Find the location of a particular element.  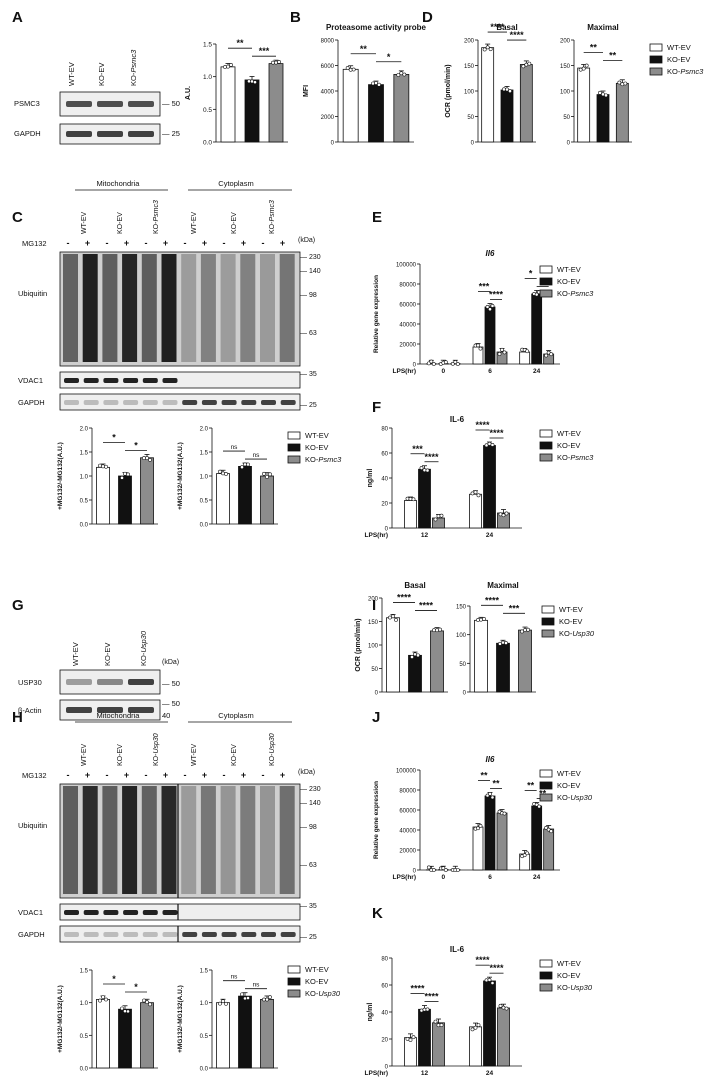

y-axis-label: Relative gene expression is located at coordinates (376, 820).